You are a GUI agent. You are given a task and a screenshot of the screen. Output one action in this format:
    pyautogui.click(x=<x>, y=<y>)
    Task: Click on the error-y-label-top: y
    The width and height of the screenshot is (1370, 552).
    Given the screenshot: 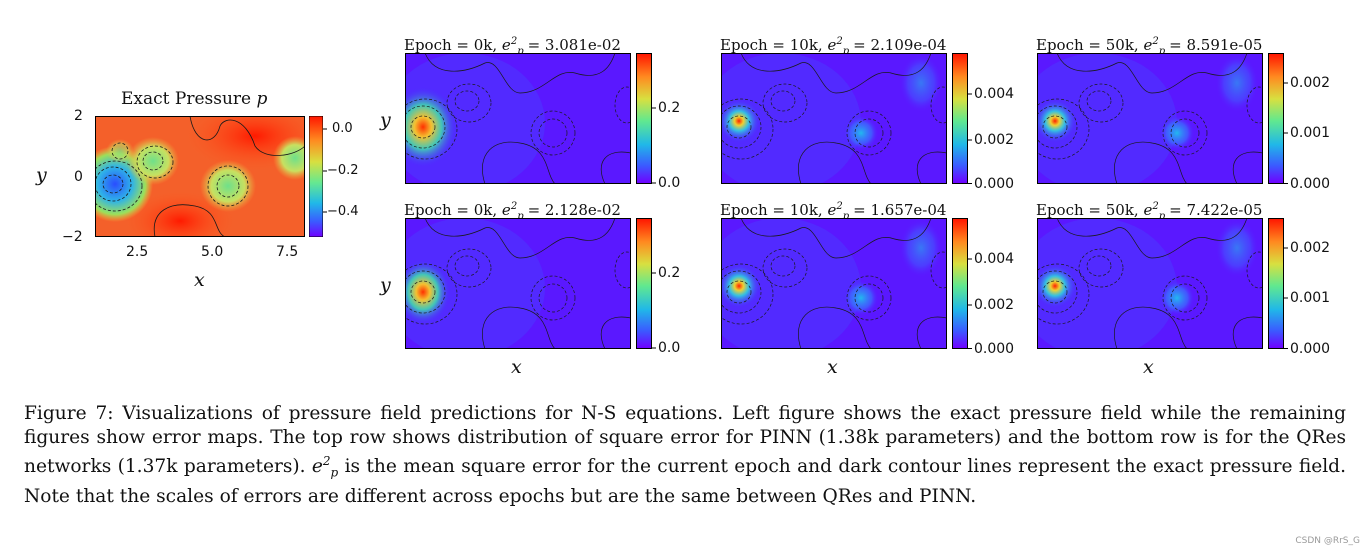 What is the action you would take?
    pyautogui.click(x=385, y=120)
    